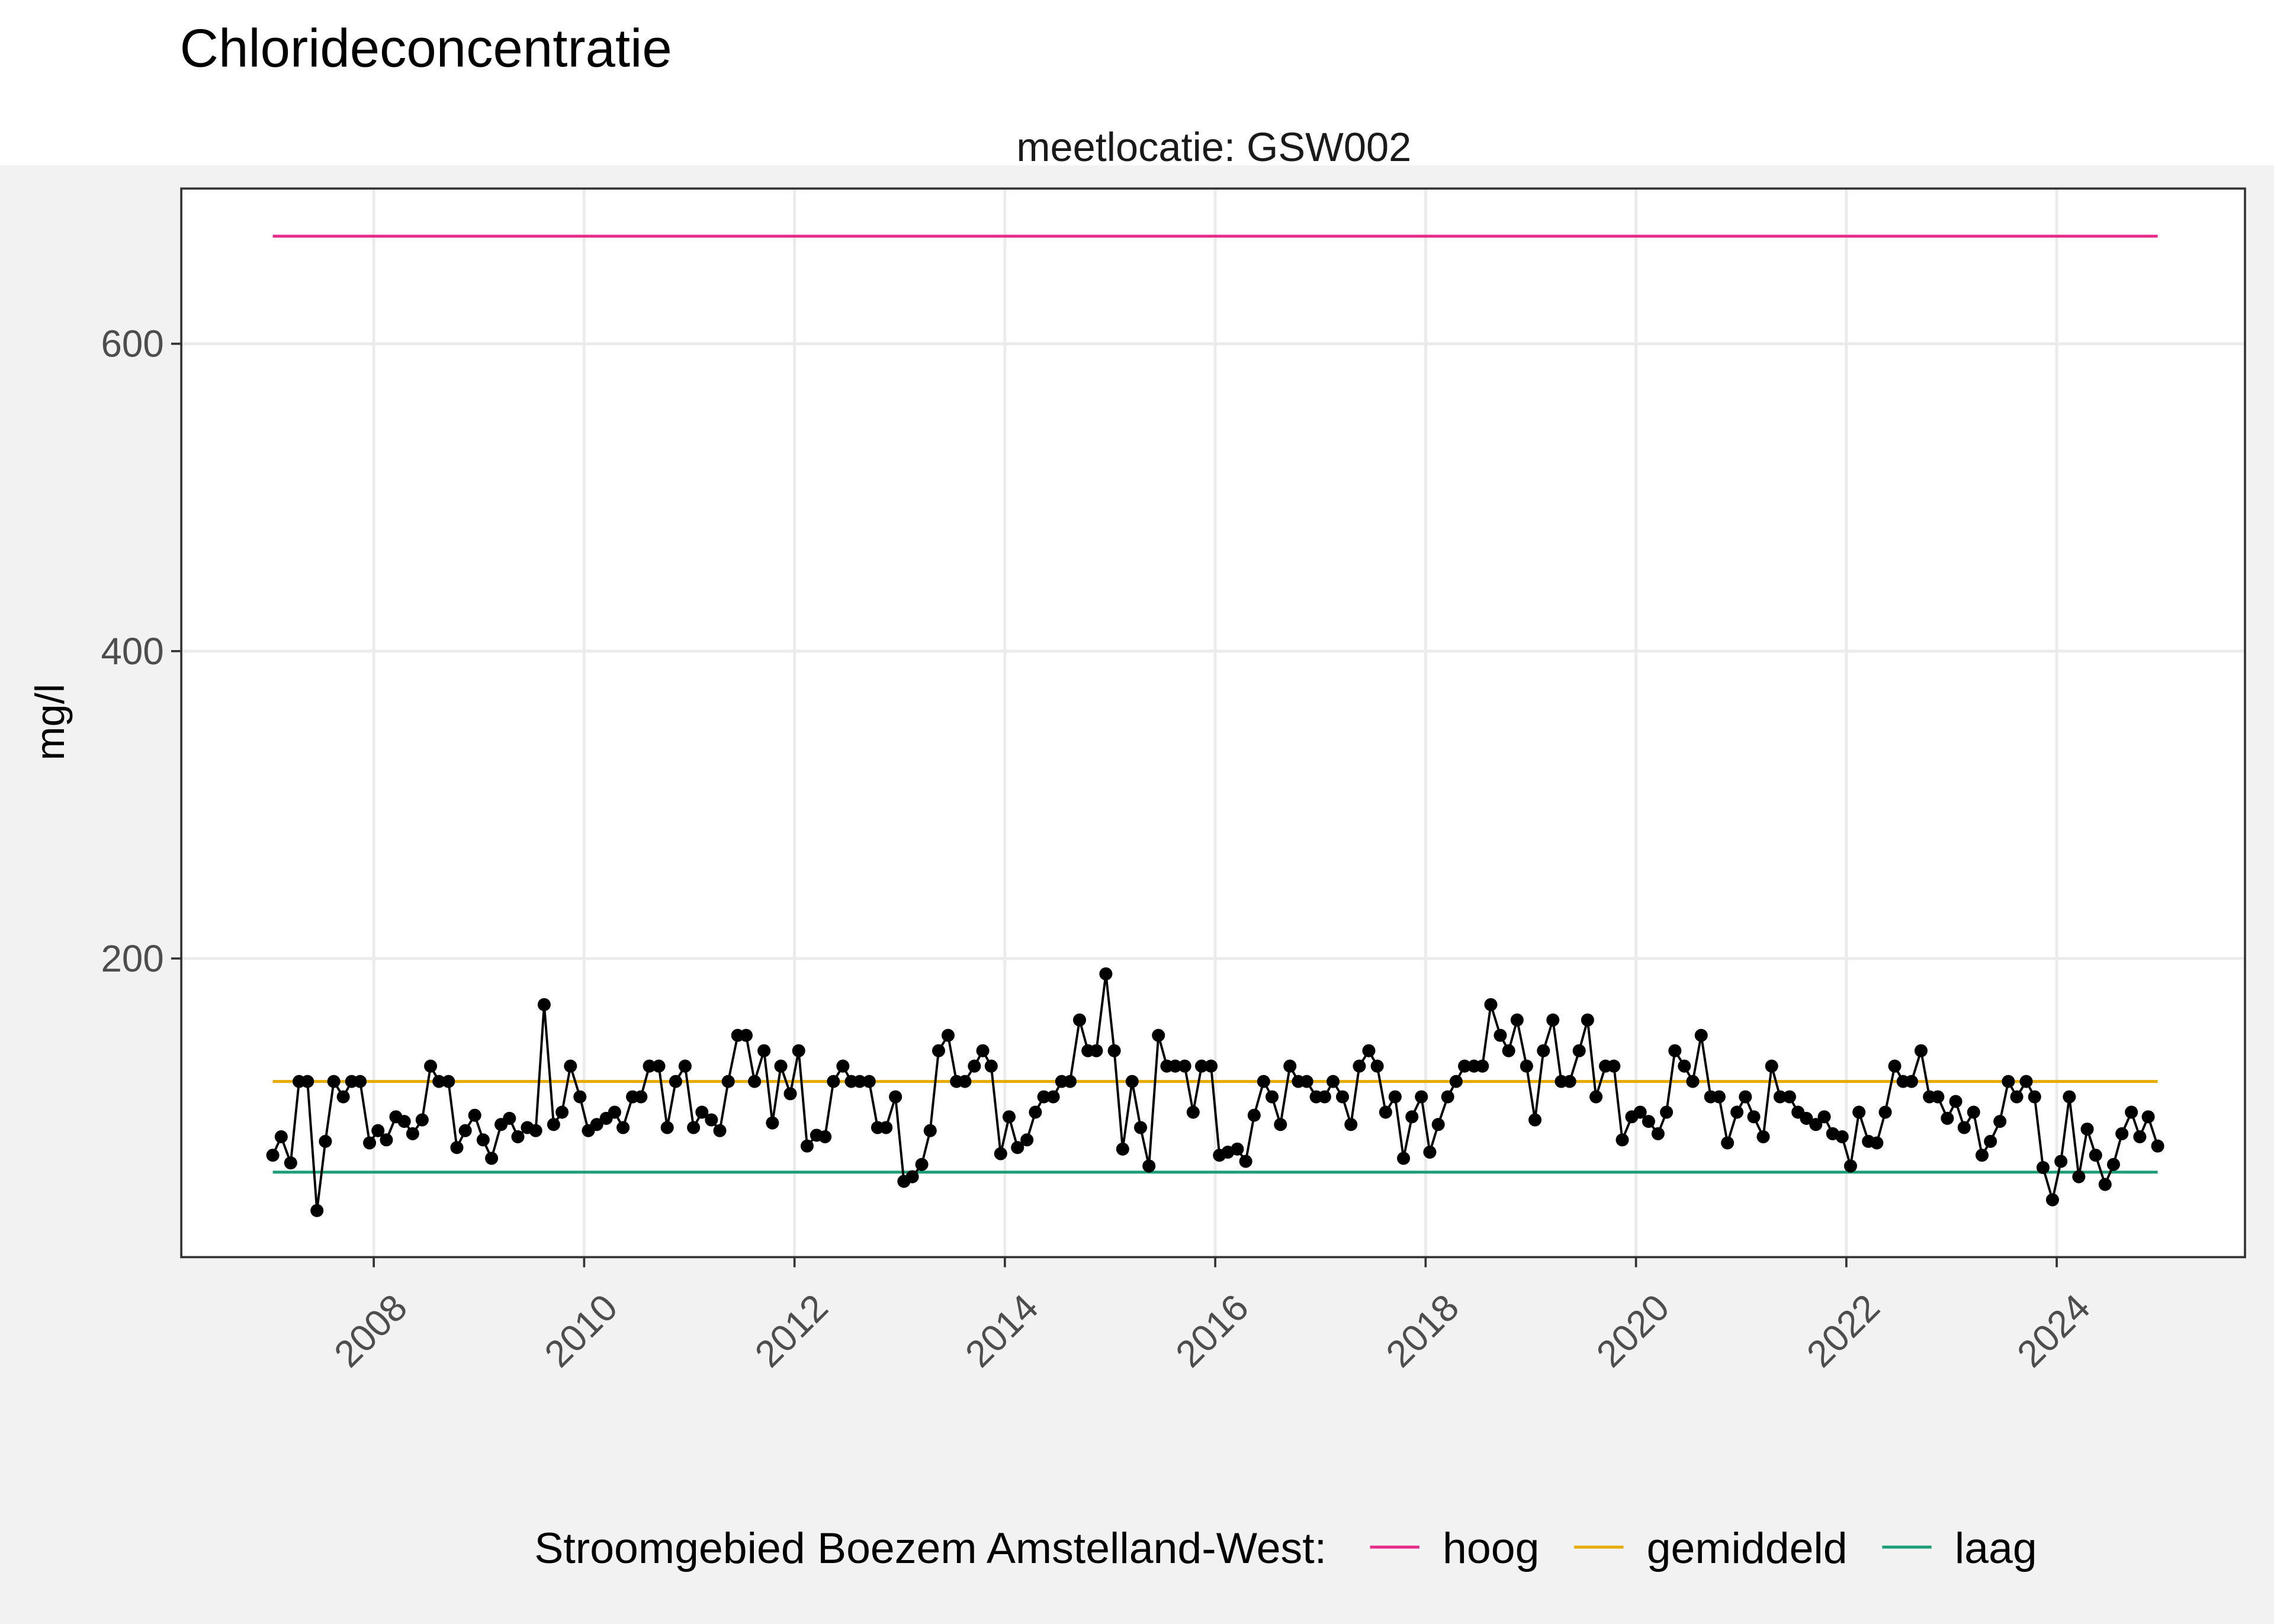 Image resolution: width=2274 pixels, height=1624 pixels. Describe the element at coordinates (50, 722) in the screenshot. I see `y-axis-label: mg/l` at that location.